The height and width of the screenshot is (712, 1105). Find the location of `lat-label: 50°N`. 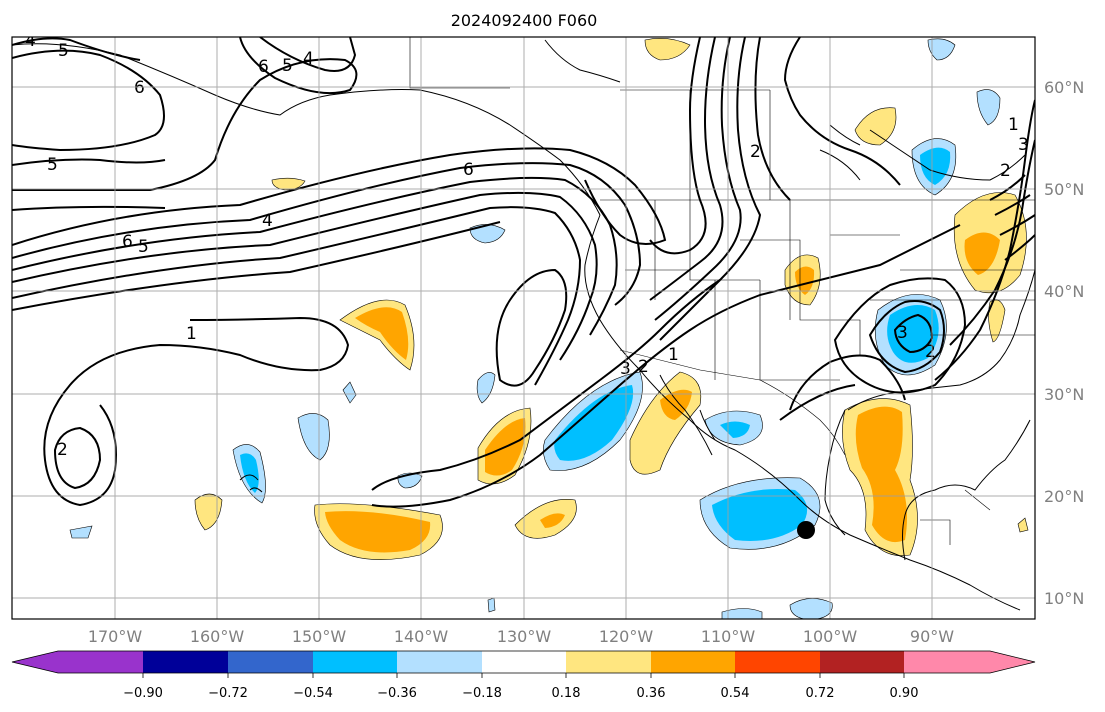

lat-label: 50°N is located at coordinates (1064, 189).